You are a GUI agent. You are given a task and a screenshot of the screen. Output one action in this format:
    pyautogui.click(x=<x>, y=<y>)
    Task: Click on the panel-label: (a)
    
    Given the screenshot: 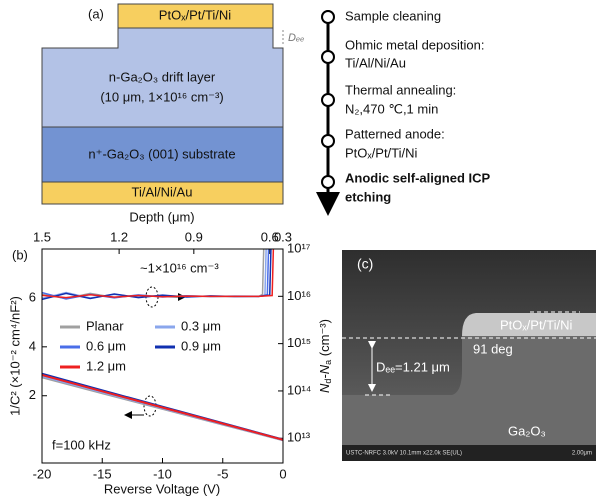 What is the action you would take?
    pyautogui.click(x=96, y=13)
    